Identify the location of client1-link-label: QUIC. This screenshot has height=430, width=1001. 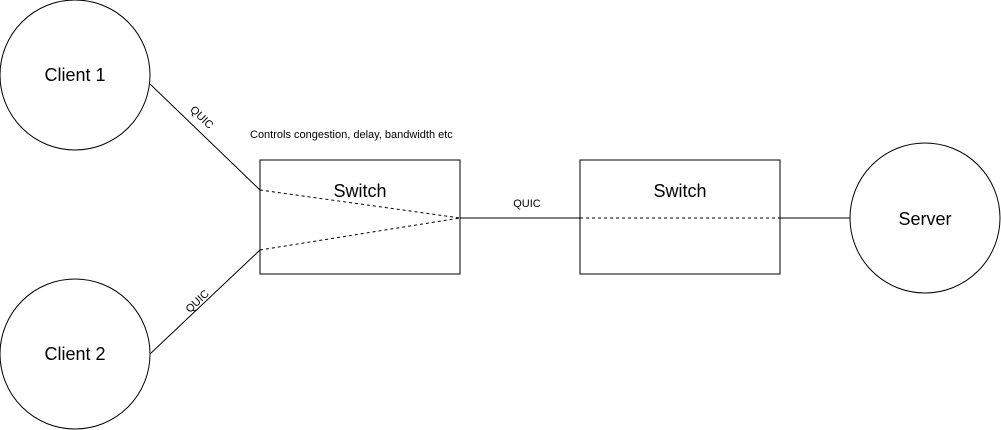
(201, 118).